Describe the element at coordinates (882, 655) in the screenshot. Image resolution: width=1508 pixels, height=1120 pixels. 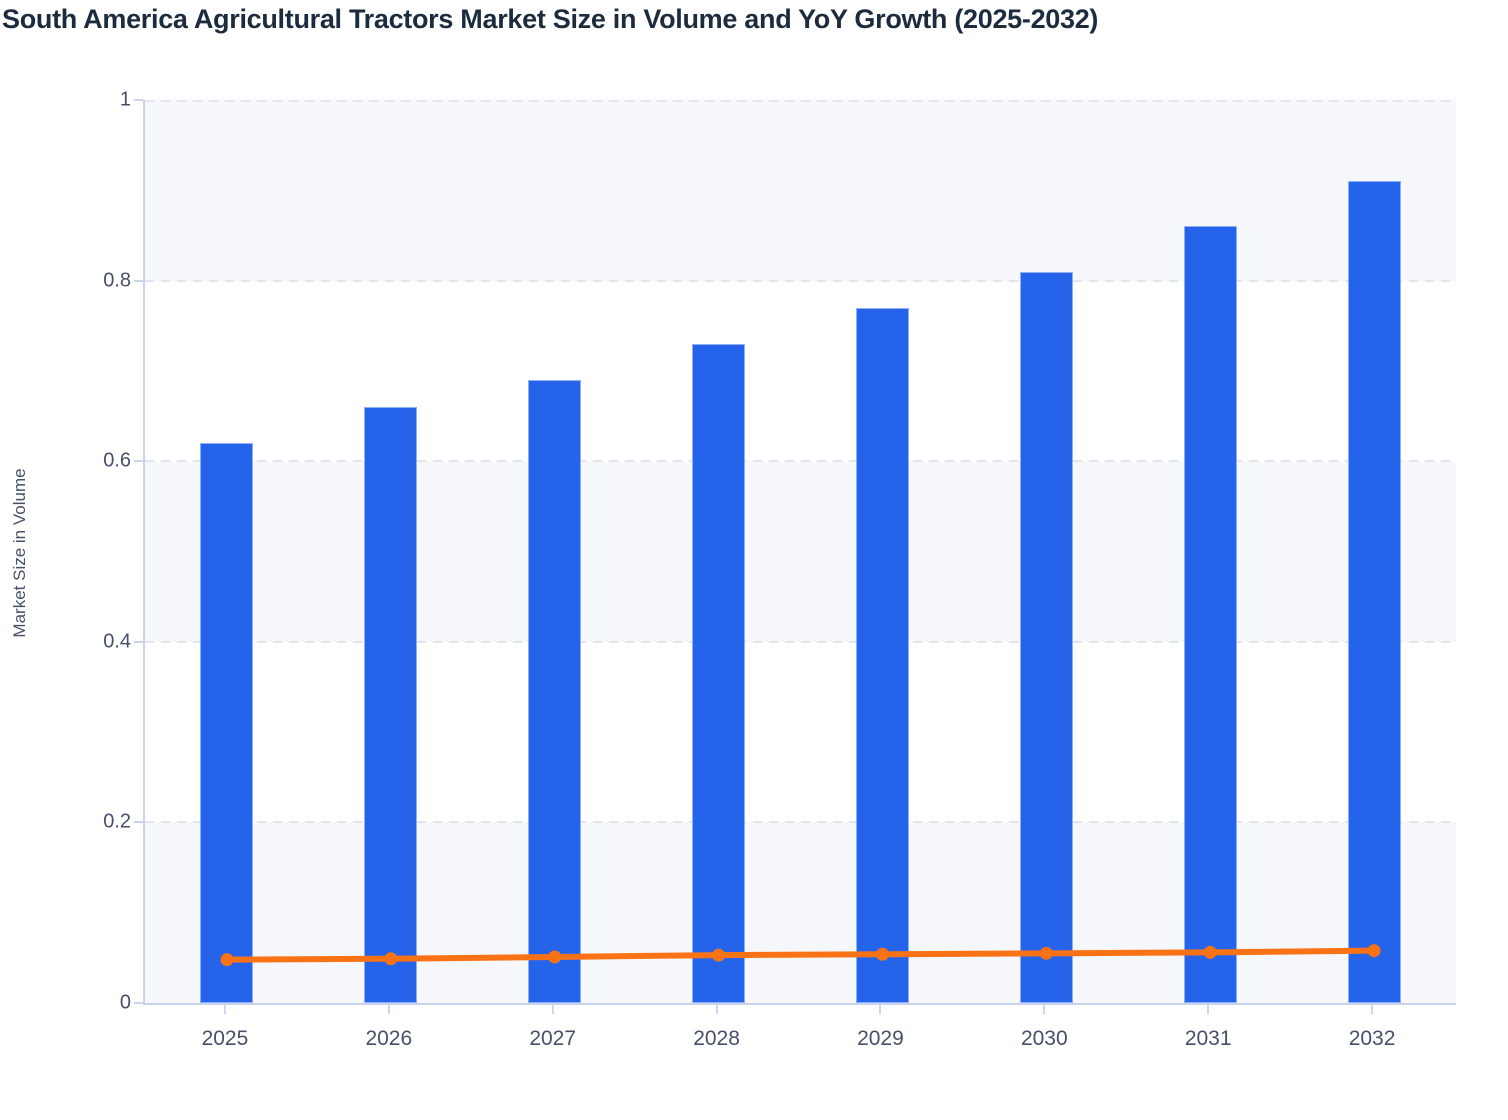
I see `bar-2029` at that location.